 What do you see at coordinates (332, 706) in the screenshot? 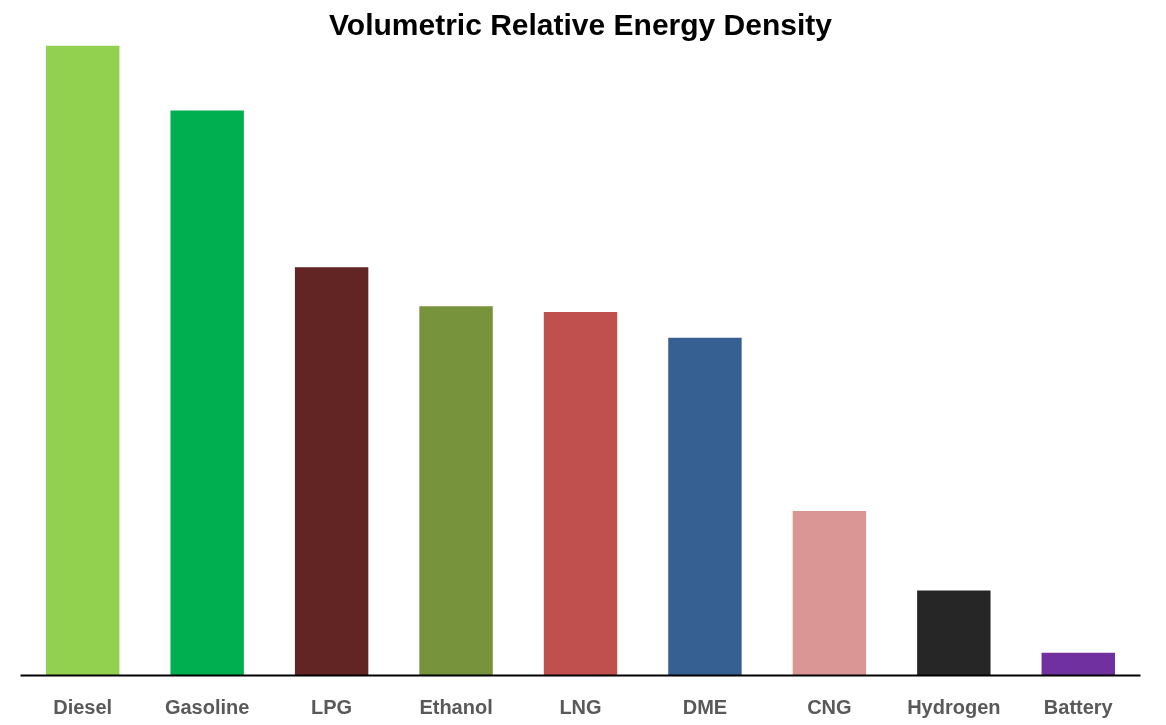
I see `x-tick-label: LPG` at bounding box center [332, 706].